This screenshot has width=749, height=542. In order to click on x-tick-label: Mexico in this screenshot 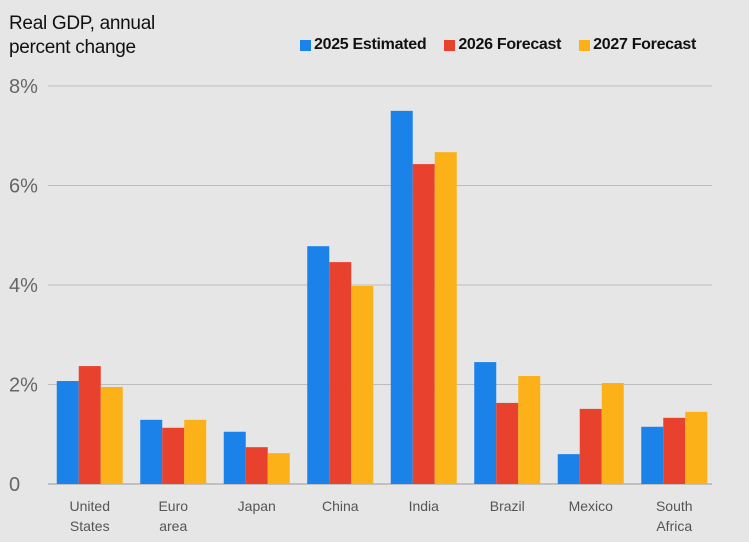, I will do `click(591, 506)`.